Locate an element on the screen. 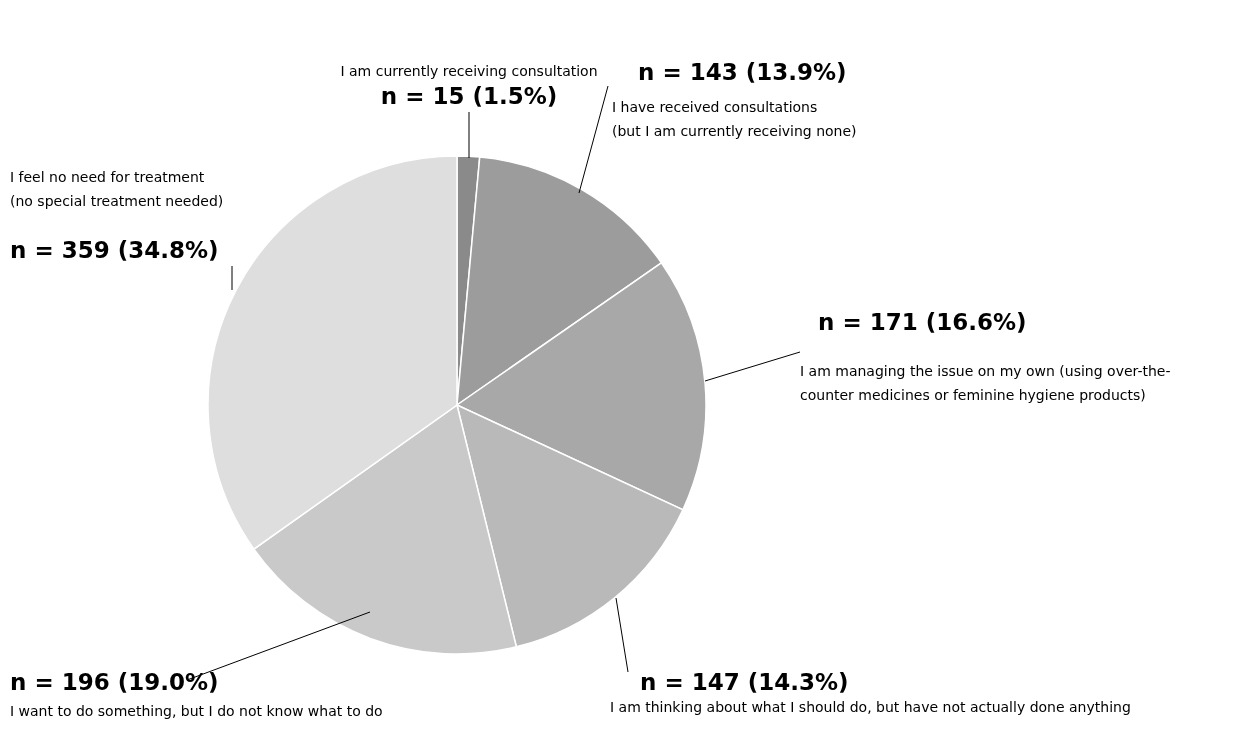 The height and width of the screenshot is (734, 1256). data-label: n = 147 (14.3%) is located at coordinates (744, 682).